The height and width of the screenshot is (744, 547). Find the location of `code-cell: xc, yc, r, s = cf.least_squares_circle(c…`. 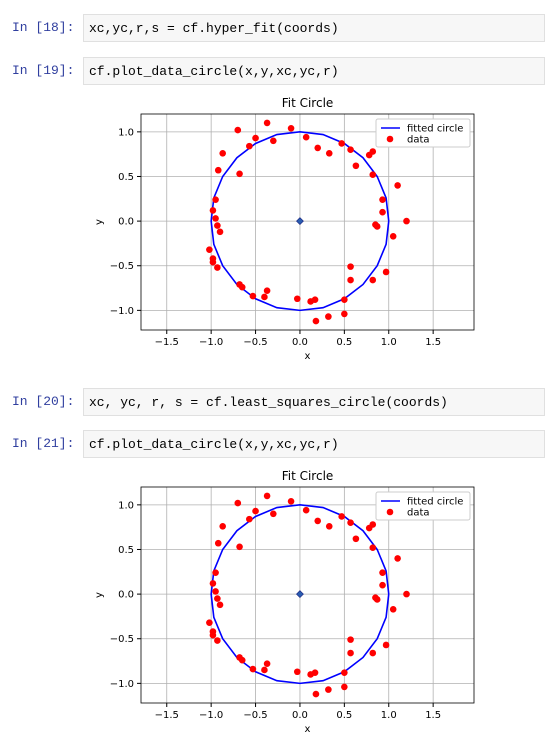

code-cell: xc, yc, r, s = cf.least_squares_circle(c… is located at coordinates (314, 402).